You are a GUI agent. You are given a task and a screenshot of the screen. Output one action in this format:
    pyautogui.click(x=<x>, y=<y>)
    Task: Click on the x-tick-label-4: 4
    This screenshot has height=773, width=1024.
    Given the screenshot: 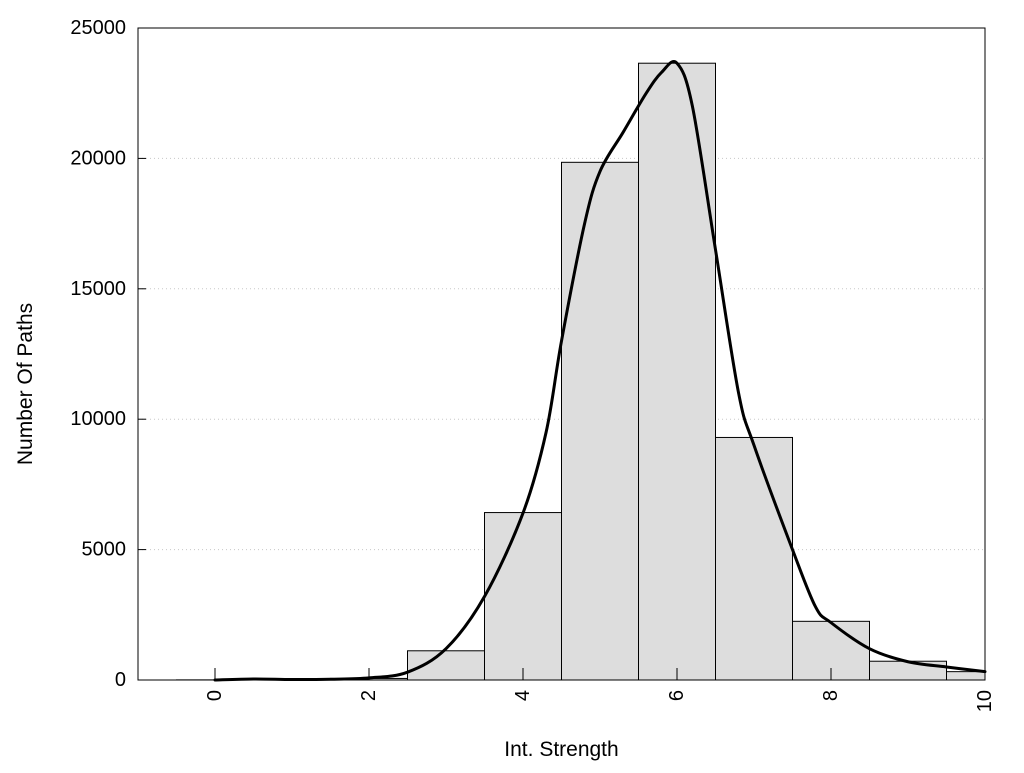 What is the action you would take?
    pyautogui.click(x=523, y=695)
    